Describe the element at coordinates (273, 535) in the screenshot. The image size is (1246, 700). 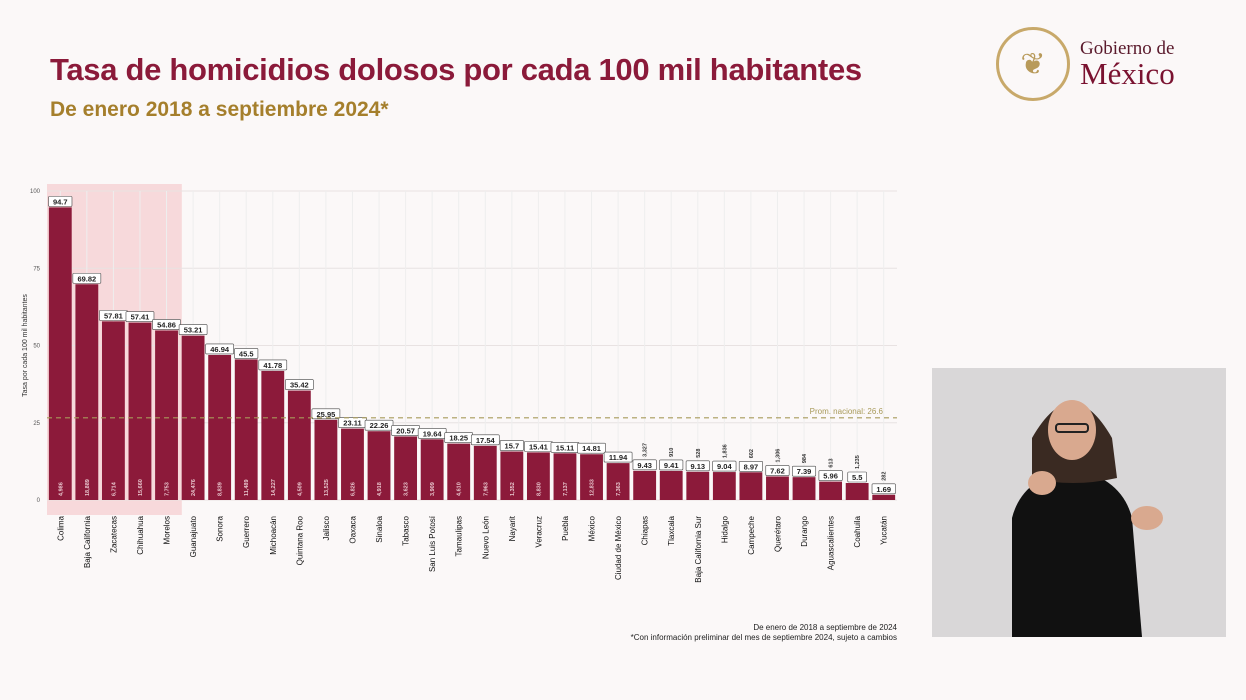
I see `x-tick-label: Michoacán` at that location.